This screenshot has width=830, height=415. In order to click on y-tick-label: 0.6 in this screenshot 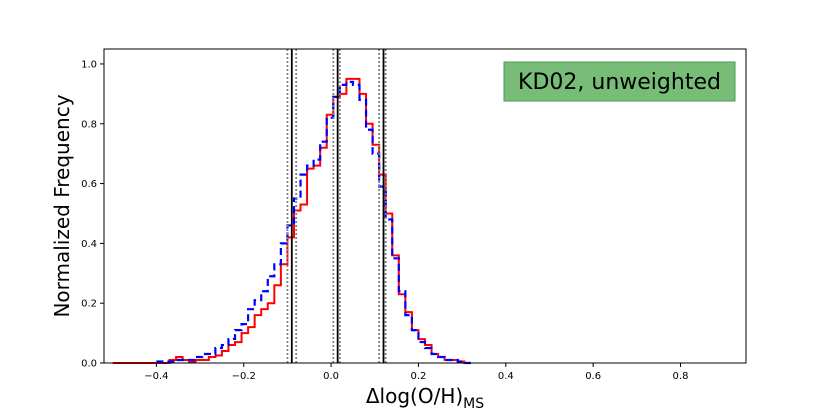, I will do `click(89, 184)`.